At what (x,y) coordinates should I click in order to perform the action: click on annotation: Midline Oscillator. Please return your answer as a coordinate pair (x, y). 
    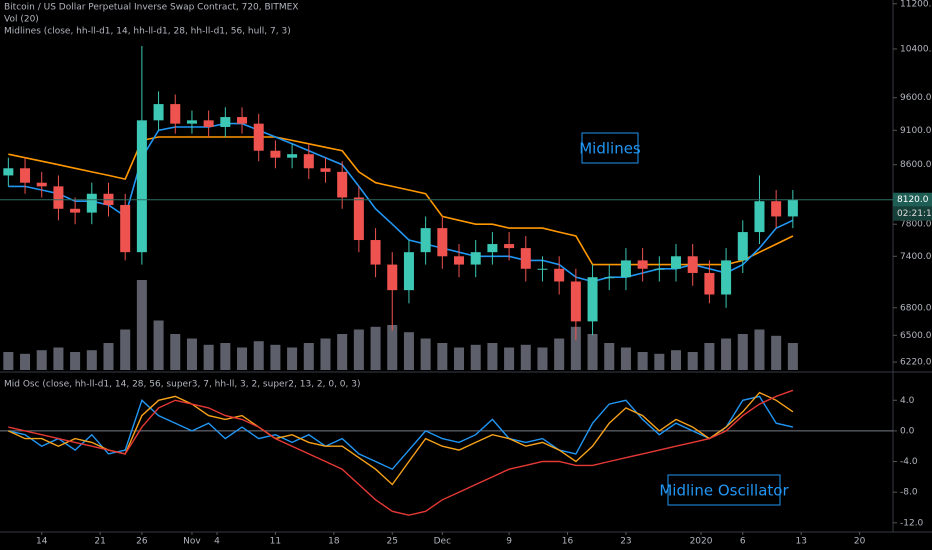
    Looking at the image, I should click on (724, 491).